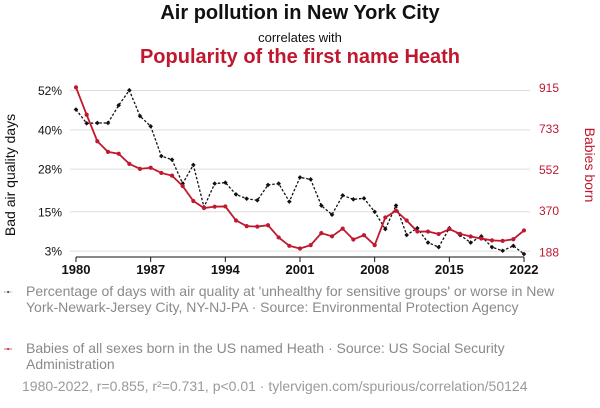  What do you see at coordinates (150, 269) in the screenshot?
I see `x-tick-label: 1987` at bounding box center [150, 269].